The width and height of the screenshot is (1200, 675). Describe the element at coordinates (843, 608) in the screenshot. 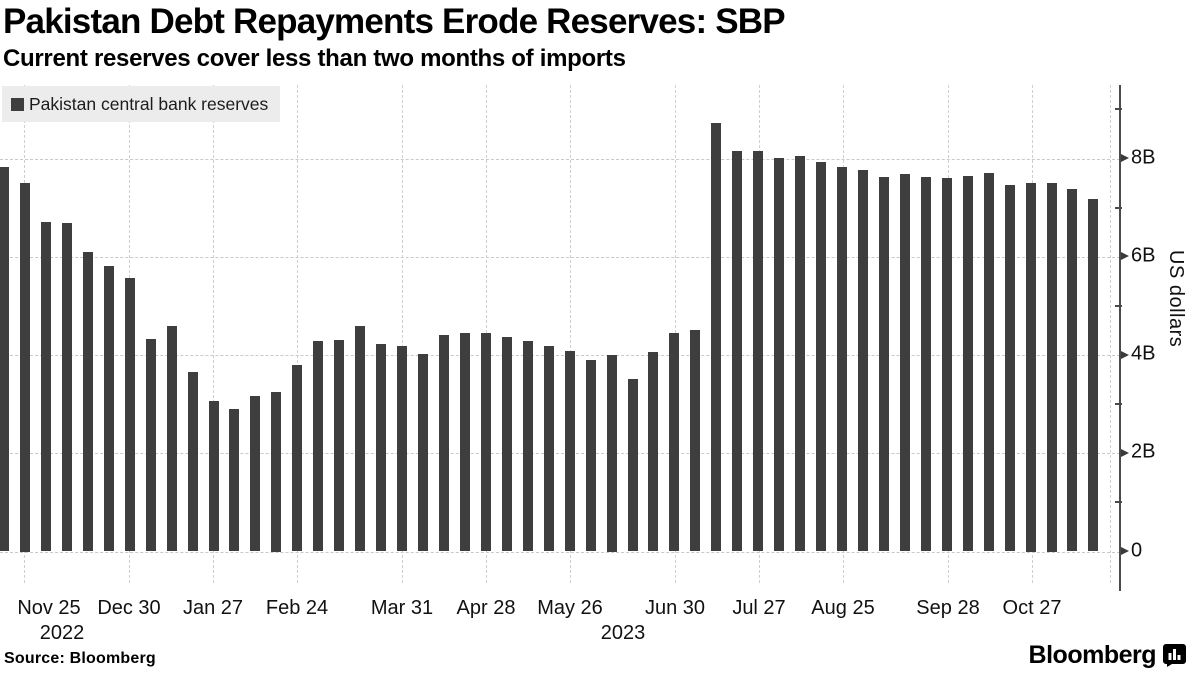

I see `x-tick-label: Aug 25` at that location.